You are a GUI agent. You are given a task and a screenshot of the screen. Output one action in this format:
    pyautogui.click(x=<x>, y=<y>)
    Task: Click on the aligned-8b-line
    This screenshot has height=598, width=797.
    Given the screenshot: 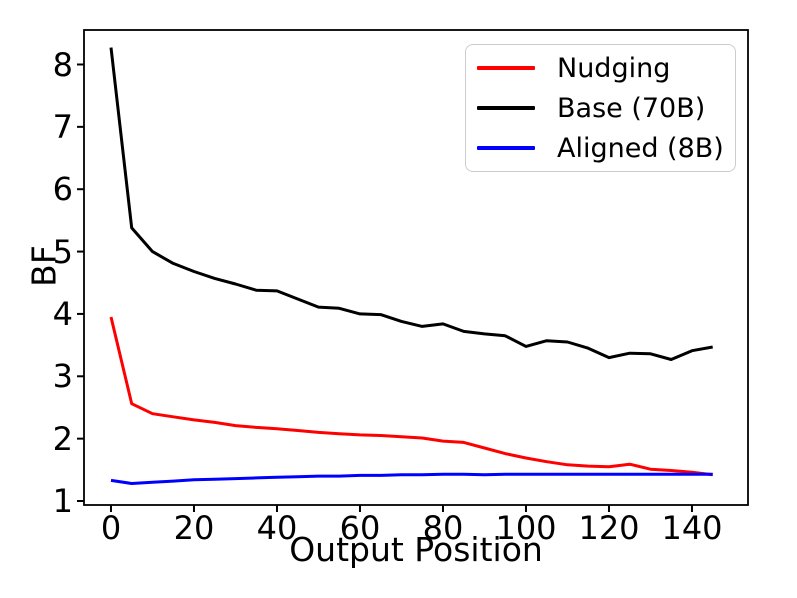 What is the action you would take?
    pyautogui.click(x=411, y=478)
    